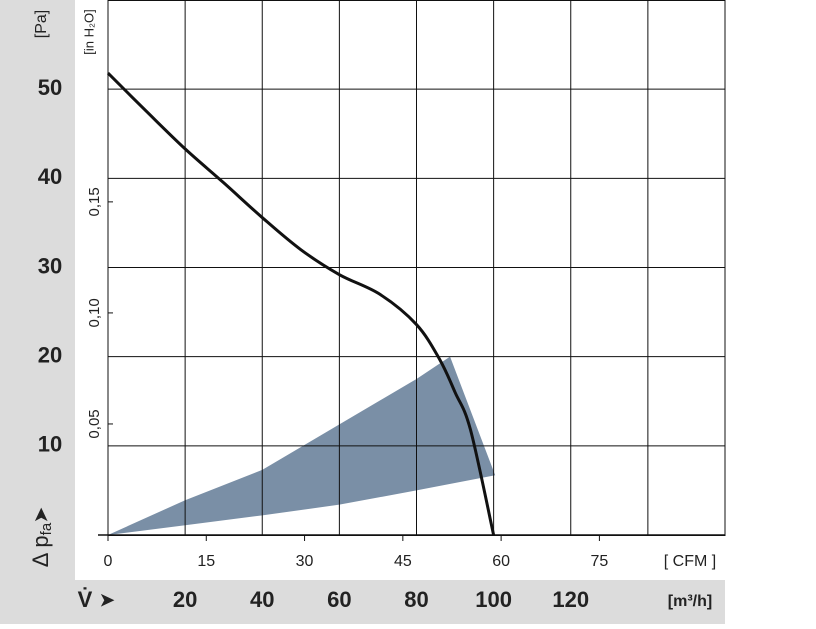  I want to click on operating-area, so click(302, 445).